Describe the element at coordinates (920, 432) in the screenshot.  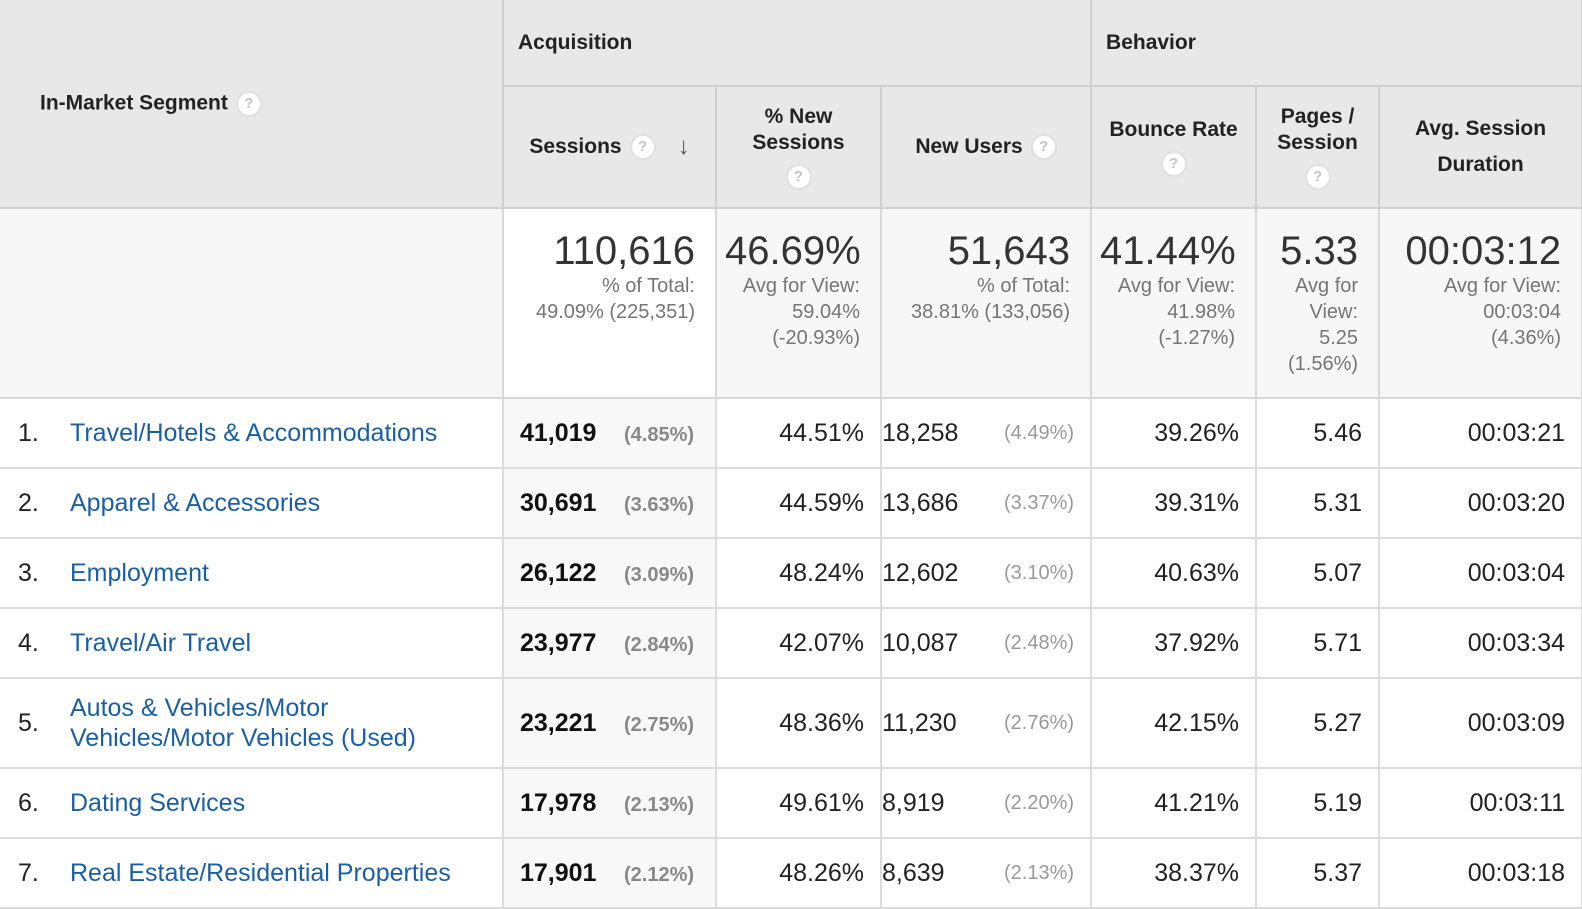
I see `new-users-value: 18,258` at that location.